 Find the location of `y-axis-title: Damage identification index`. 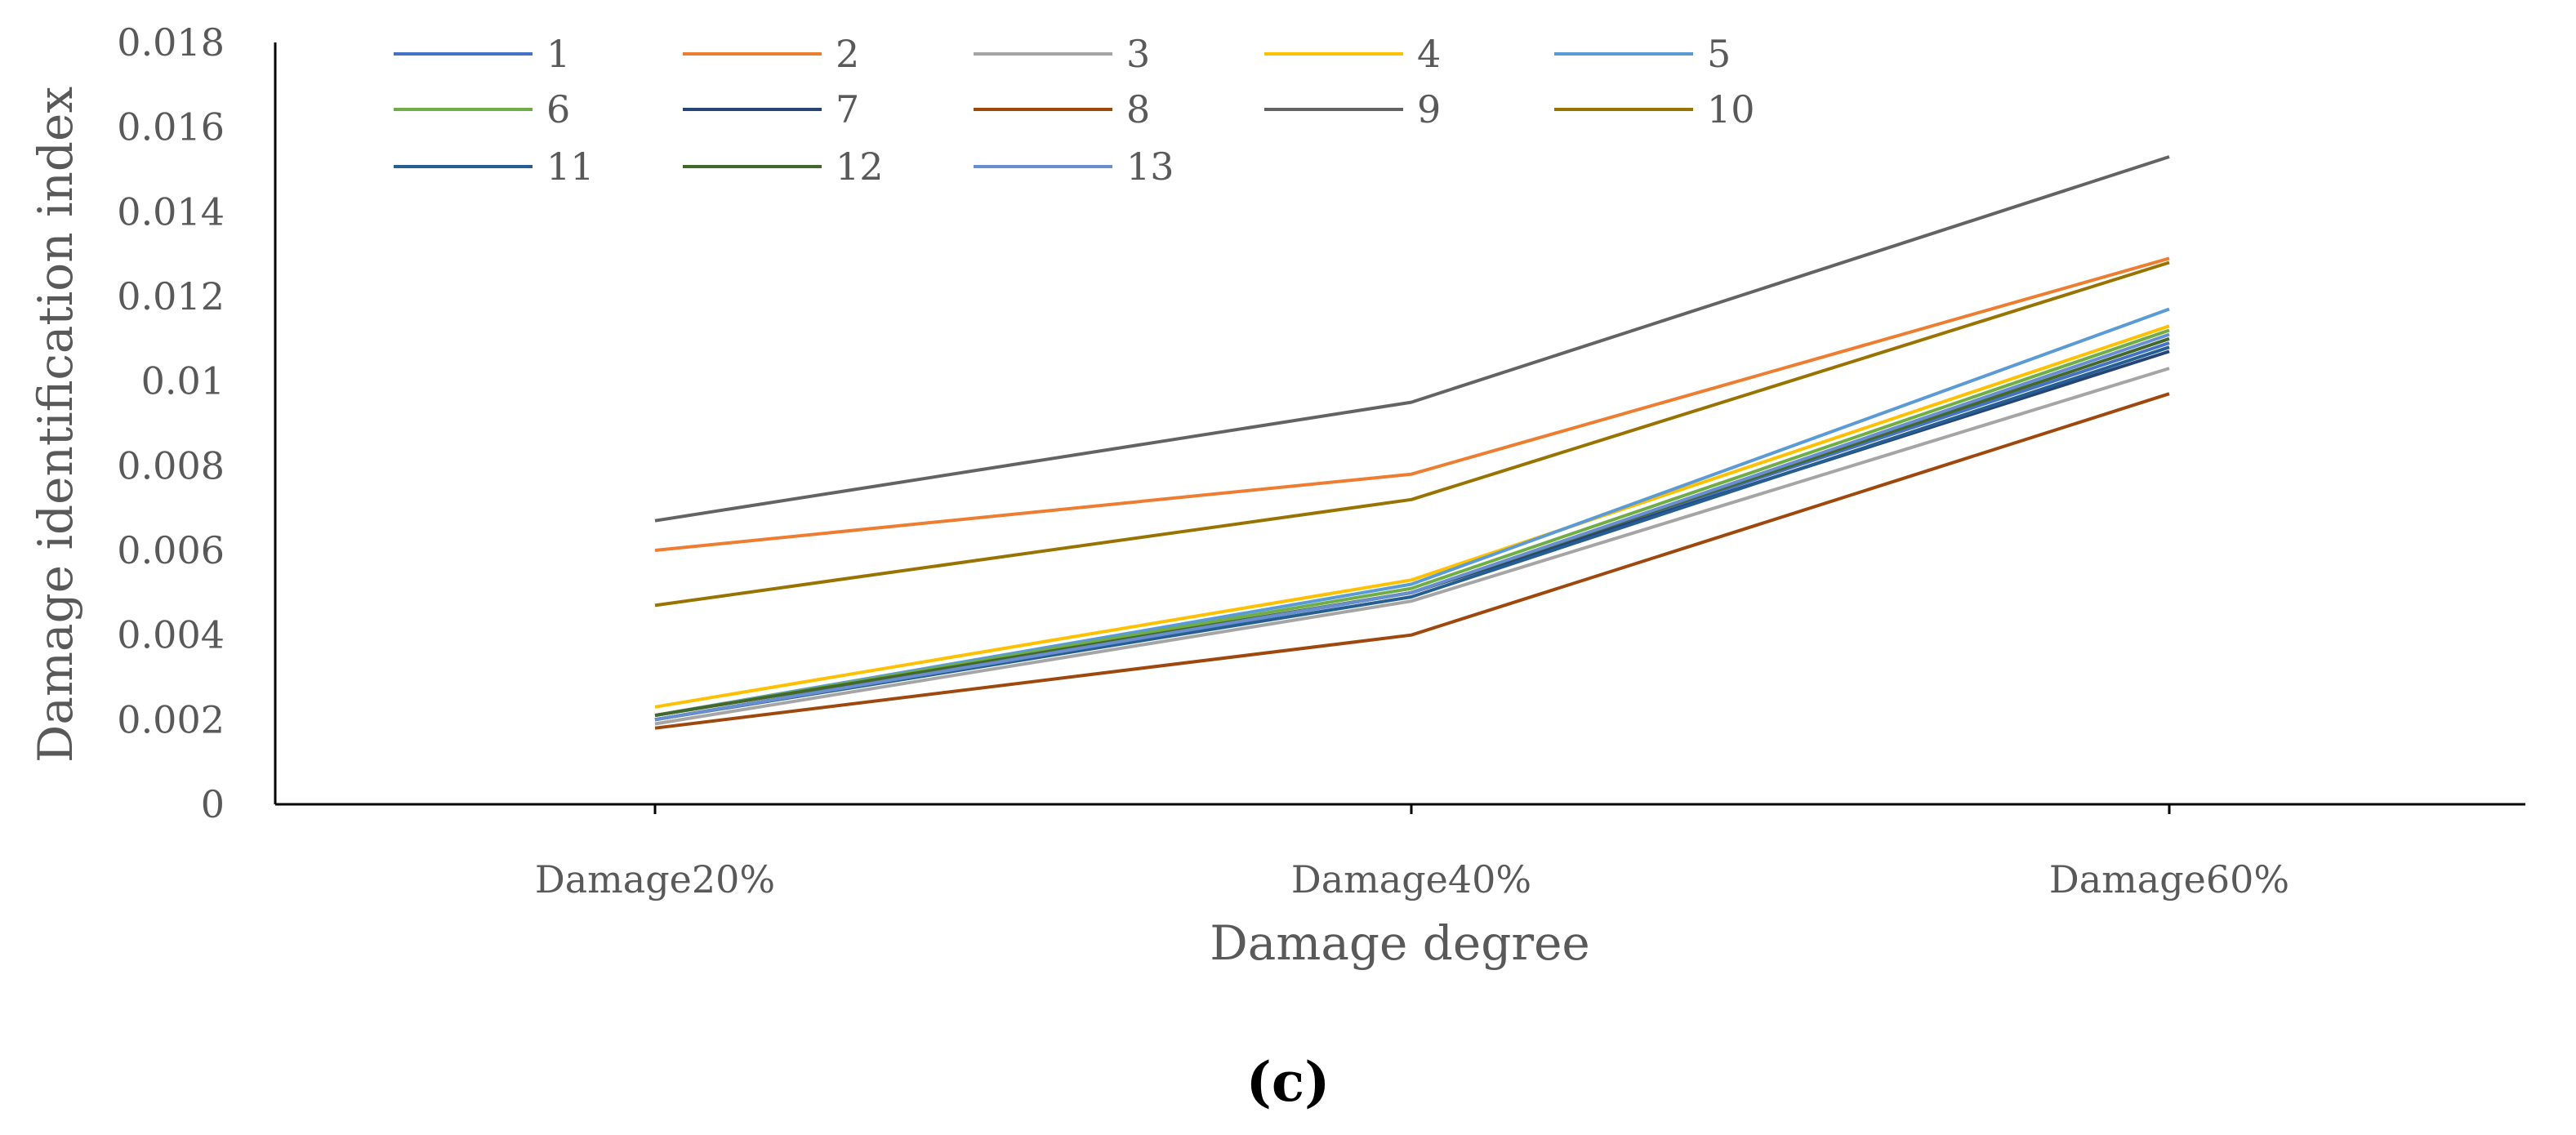

y-axis-title: Damage identification index is located at coordinates (55, 425).